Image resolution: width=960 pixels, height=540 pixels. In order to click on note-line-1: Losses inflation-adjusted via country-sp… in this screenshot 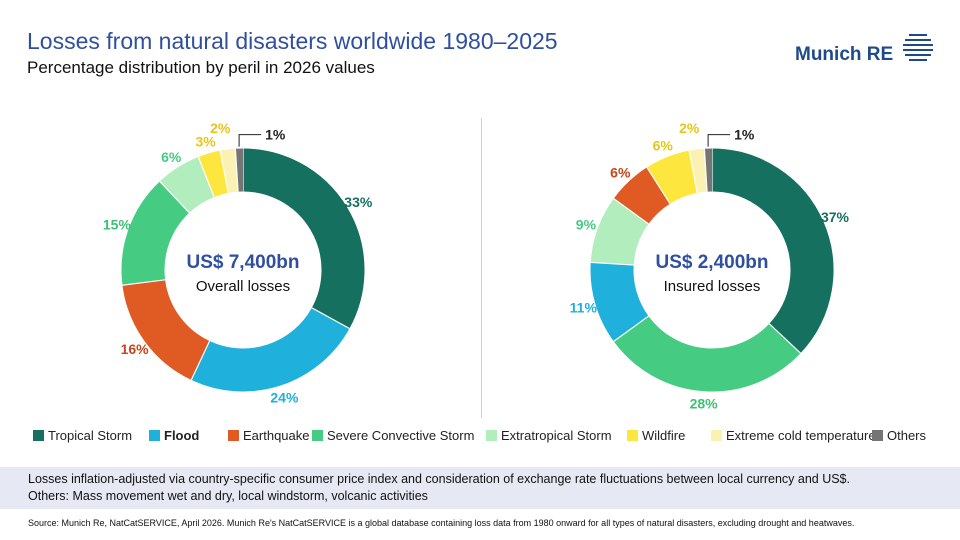, I will do `click(439, 479)`.